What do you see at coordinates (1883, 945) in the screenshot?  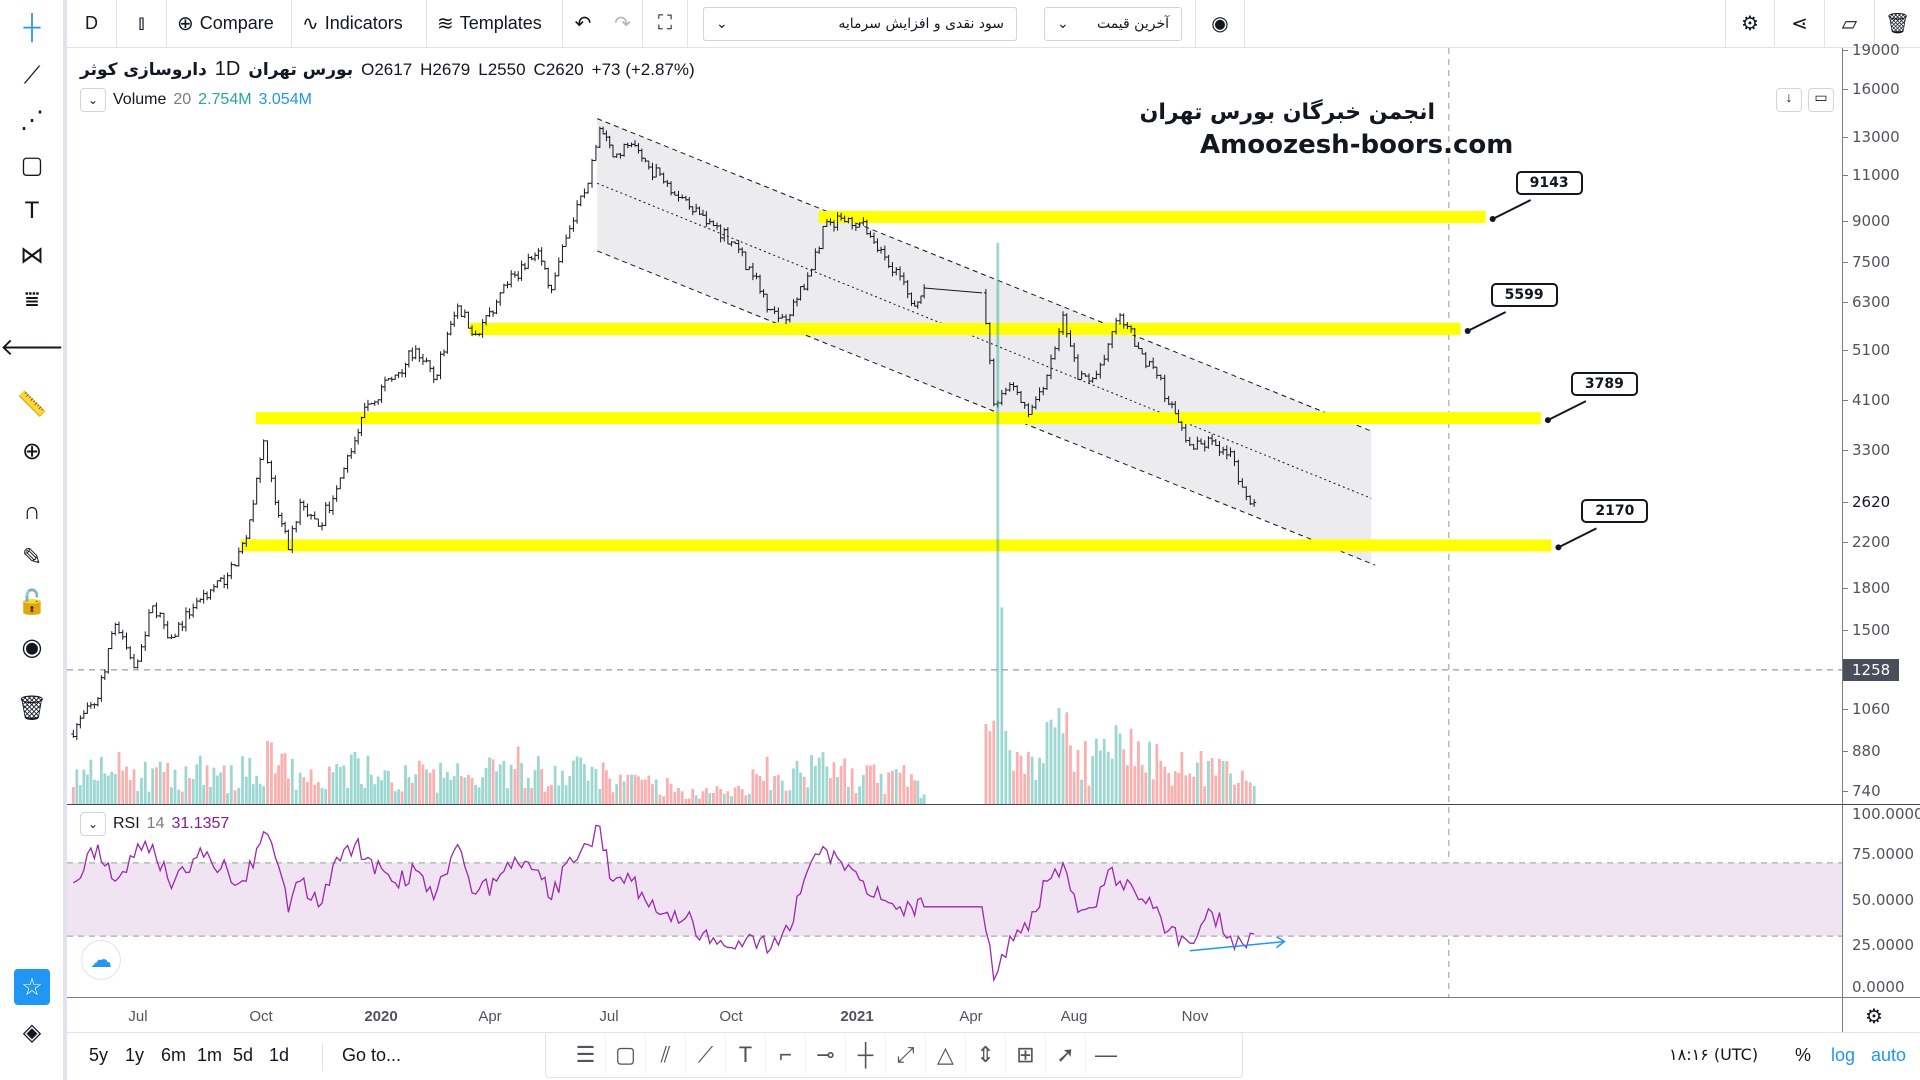 I see `rsi-tick-label: 25.0000` at bounding box center [1883, 945].